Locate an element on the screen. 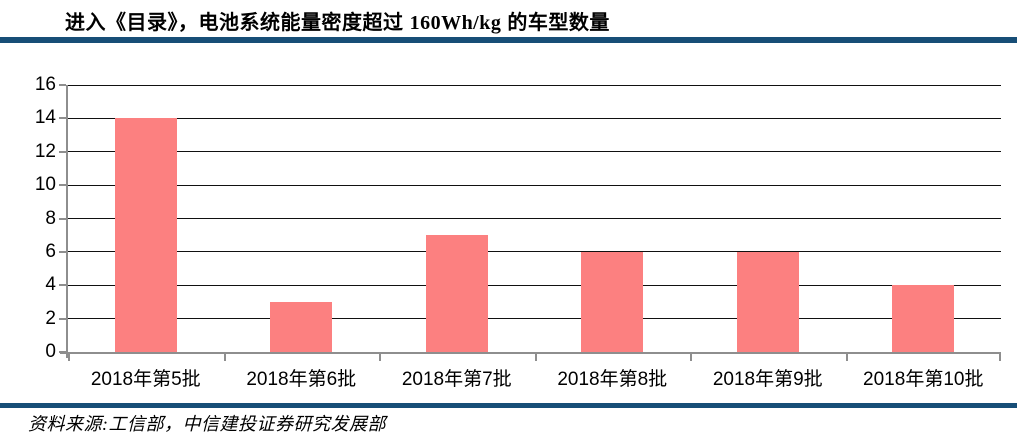 The width and height of the screenshot is (1017, 440). y-tick-label: 10 is located at coordinates (45, 185).